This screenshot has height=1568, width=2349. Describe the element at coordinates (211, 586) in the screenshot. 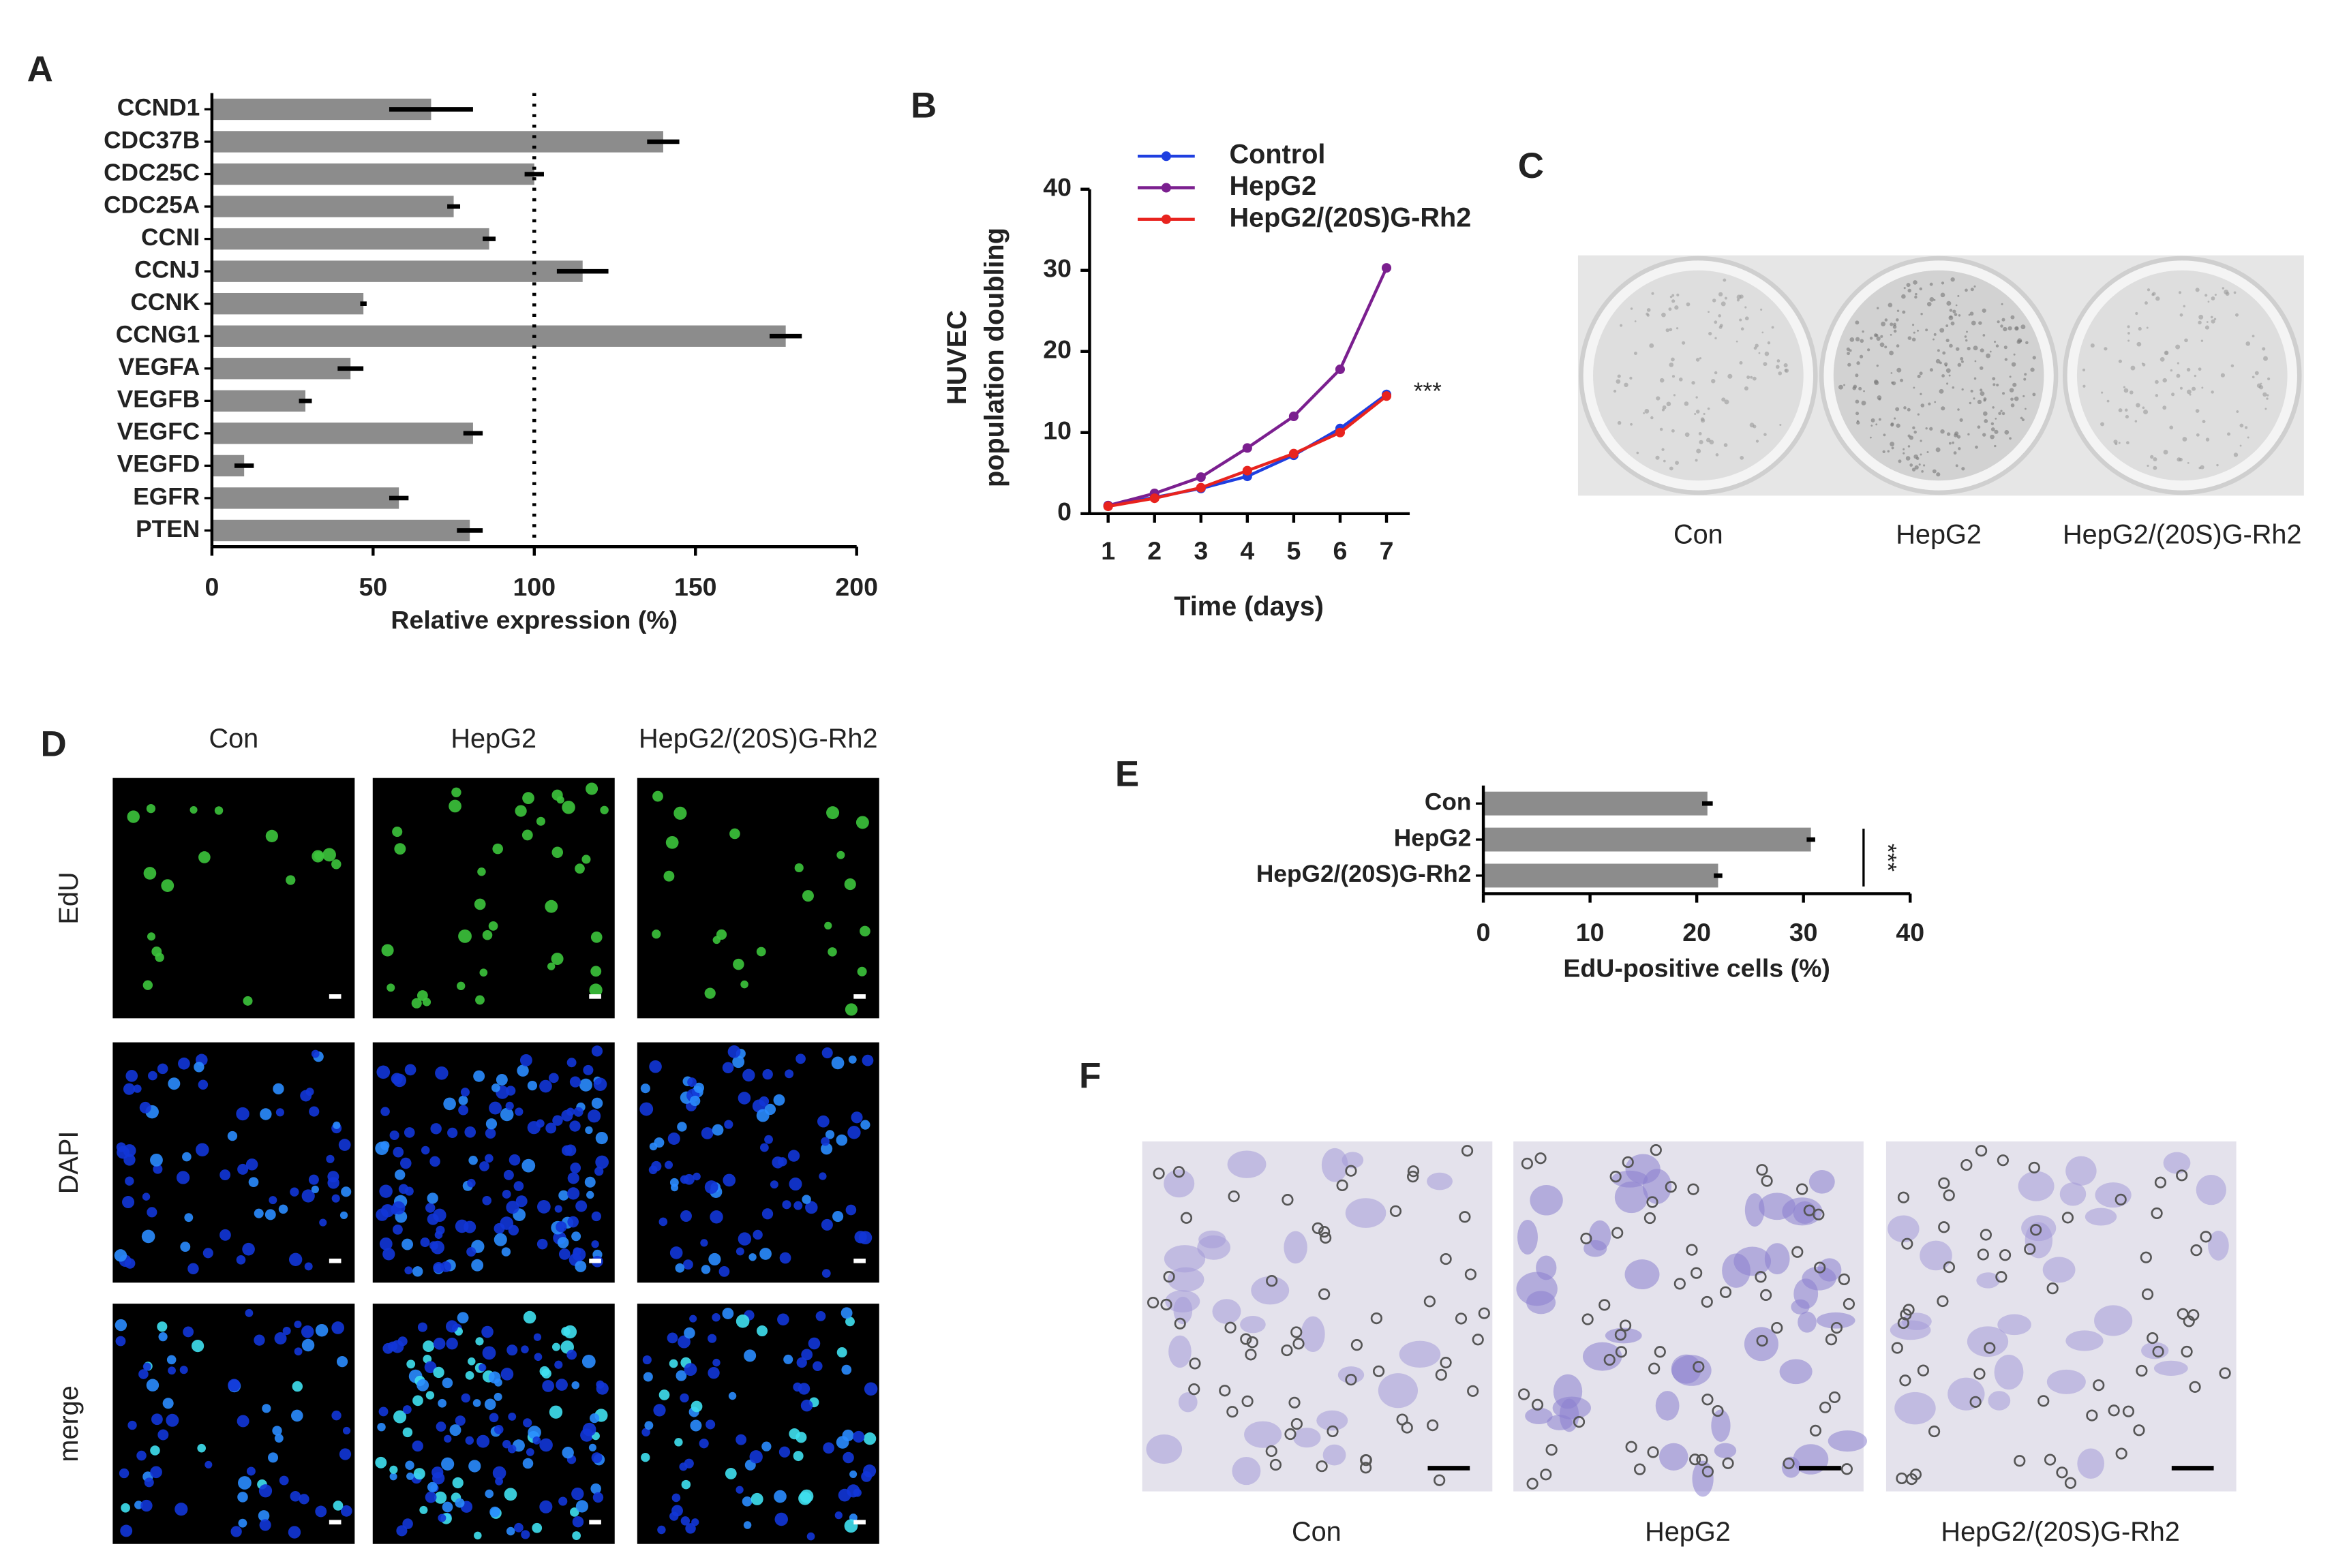

I see `x-tick-label: 0` at that location.